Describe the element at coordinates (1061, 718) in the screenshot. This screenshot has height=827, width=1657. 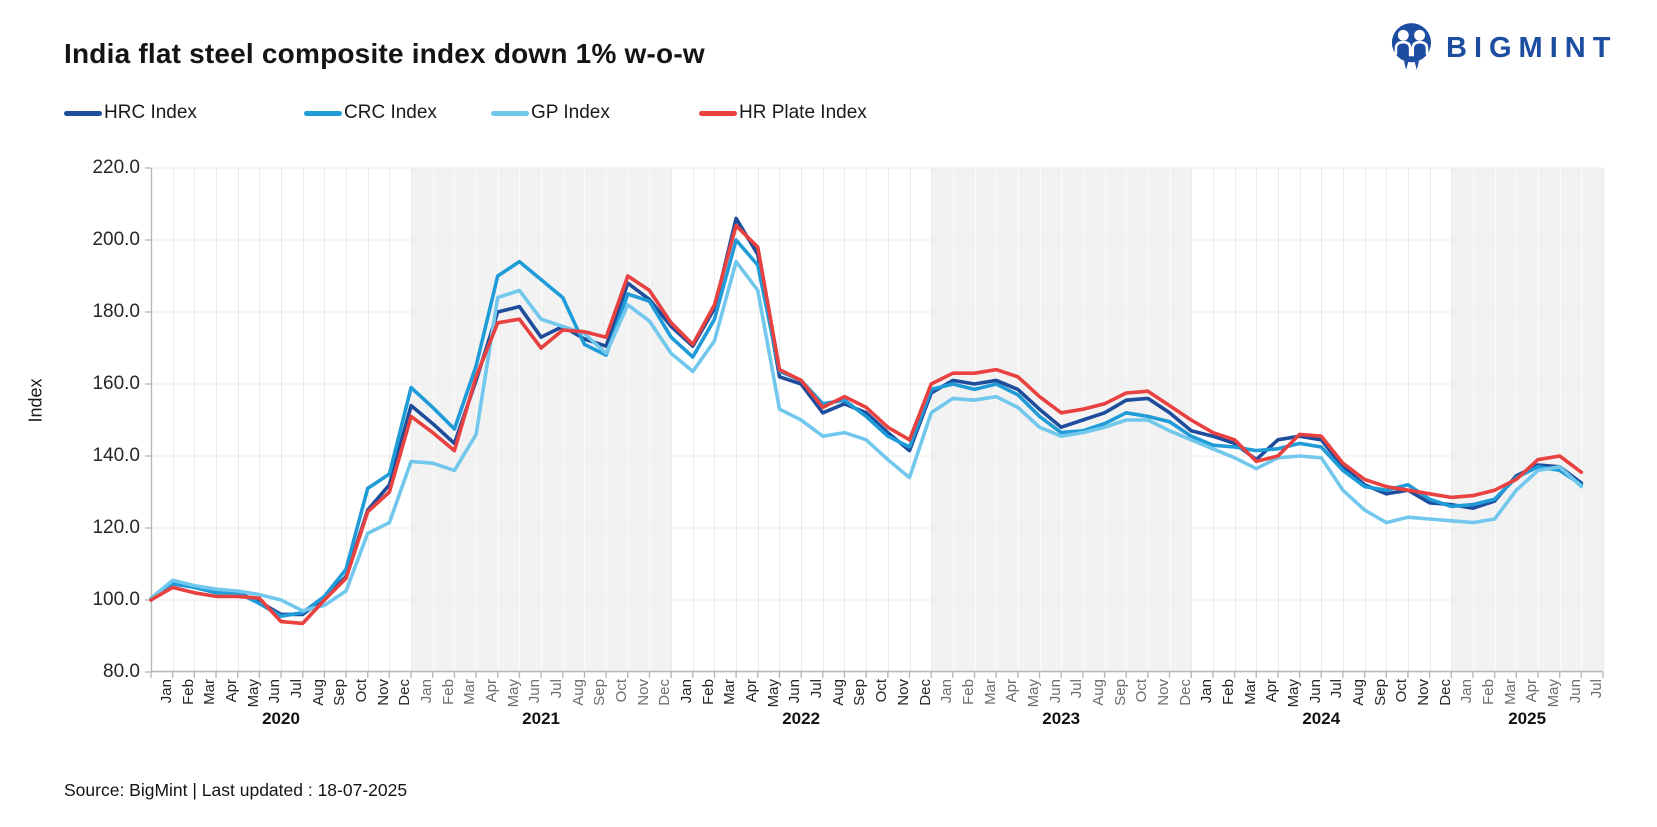
I see `x-axis-year-label: 2023` at that location.